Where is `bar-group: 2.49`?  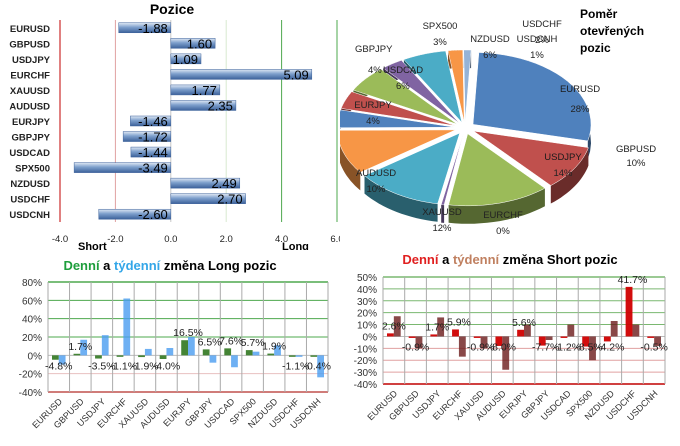 bar-group: 2.49 is located at coordinates (205, 183).